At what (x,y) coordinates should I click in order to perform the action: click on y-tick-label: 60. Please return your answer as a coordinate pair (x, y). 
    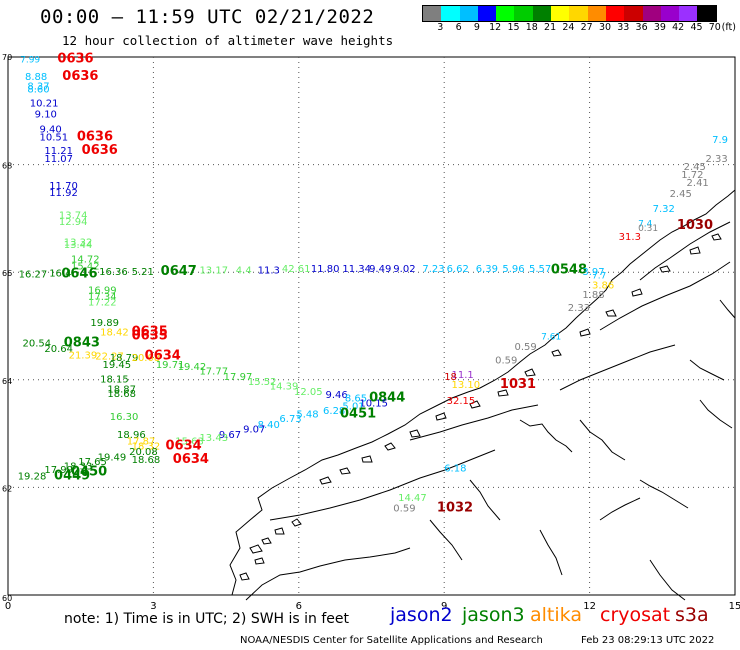
    Looking at the image, I should click on (7, 598).